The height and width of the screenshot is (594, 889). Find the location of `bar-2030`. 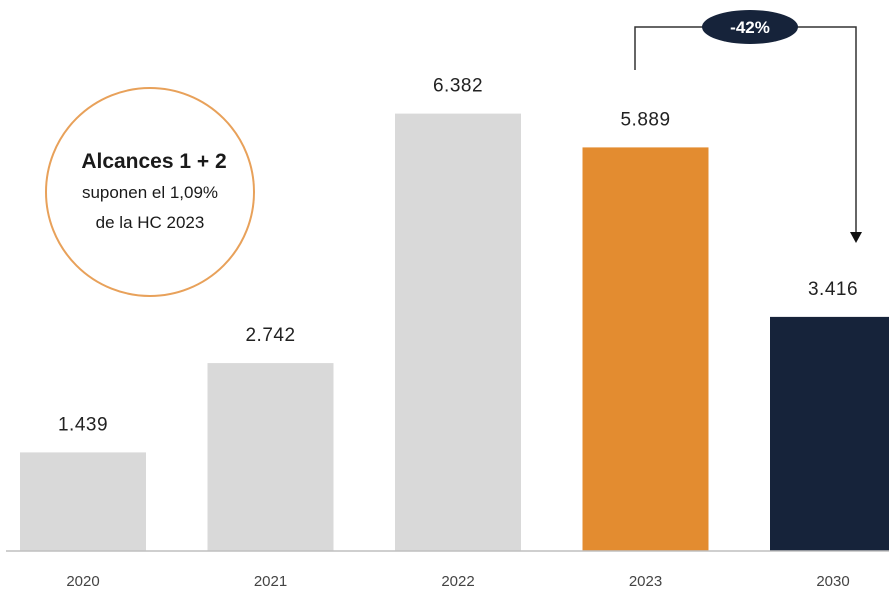

bar-2030 is located at coordinates (829, 433).